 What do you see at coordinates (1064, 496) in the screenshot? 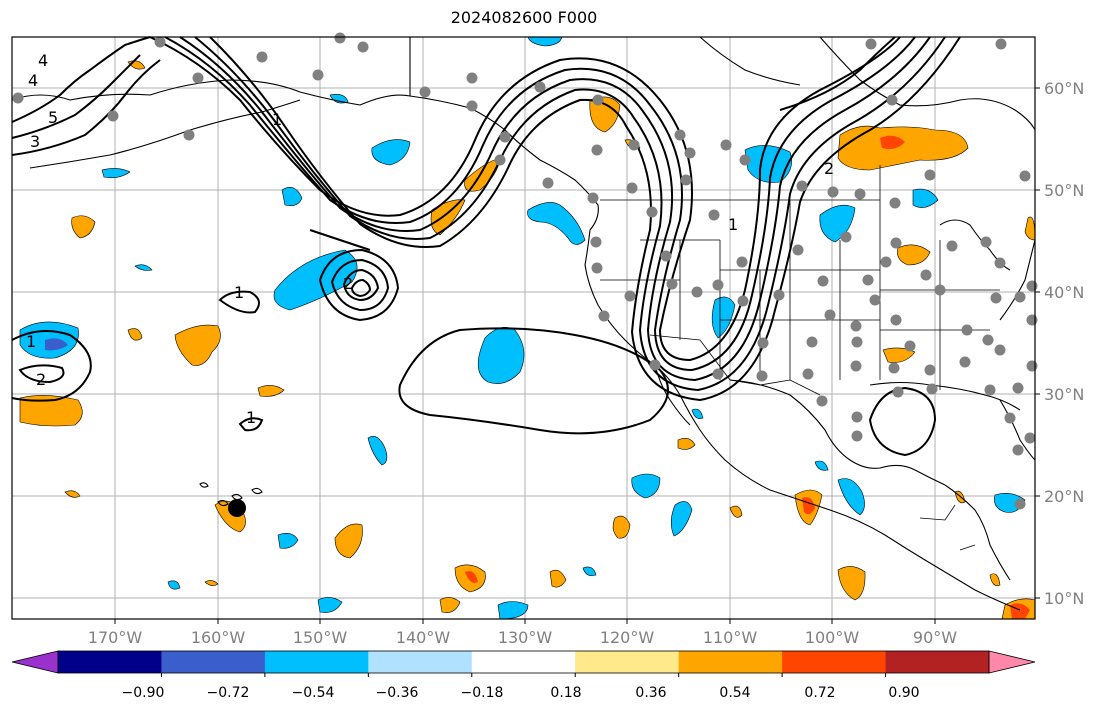
I see `lat-label: 20°N` at bounding box center [1064, 496].